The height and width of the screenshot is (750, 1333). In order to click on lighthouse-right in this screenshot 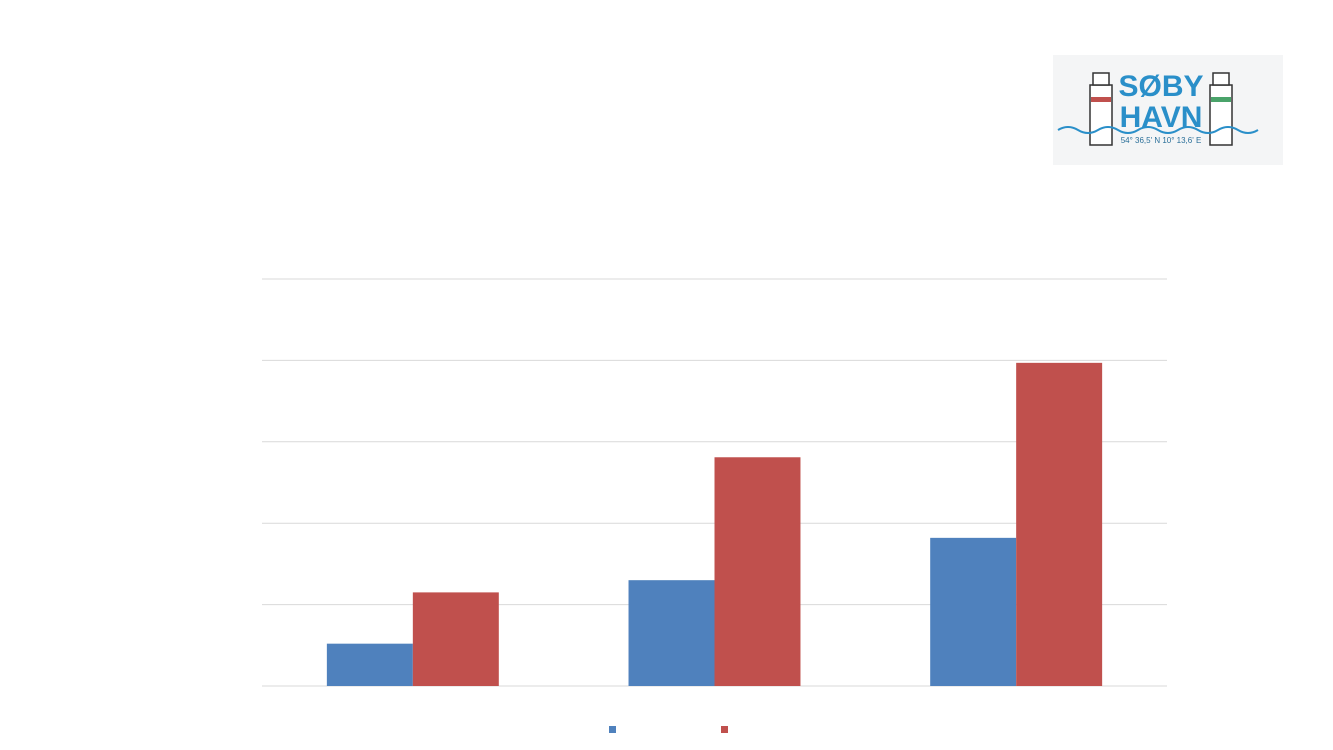, I will do `click(1221, 109)`.